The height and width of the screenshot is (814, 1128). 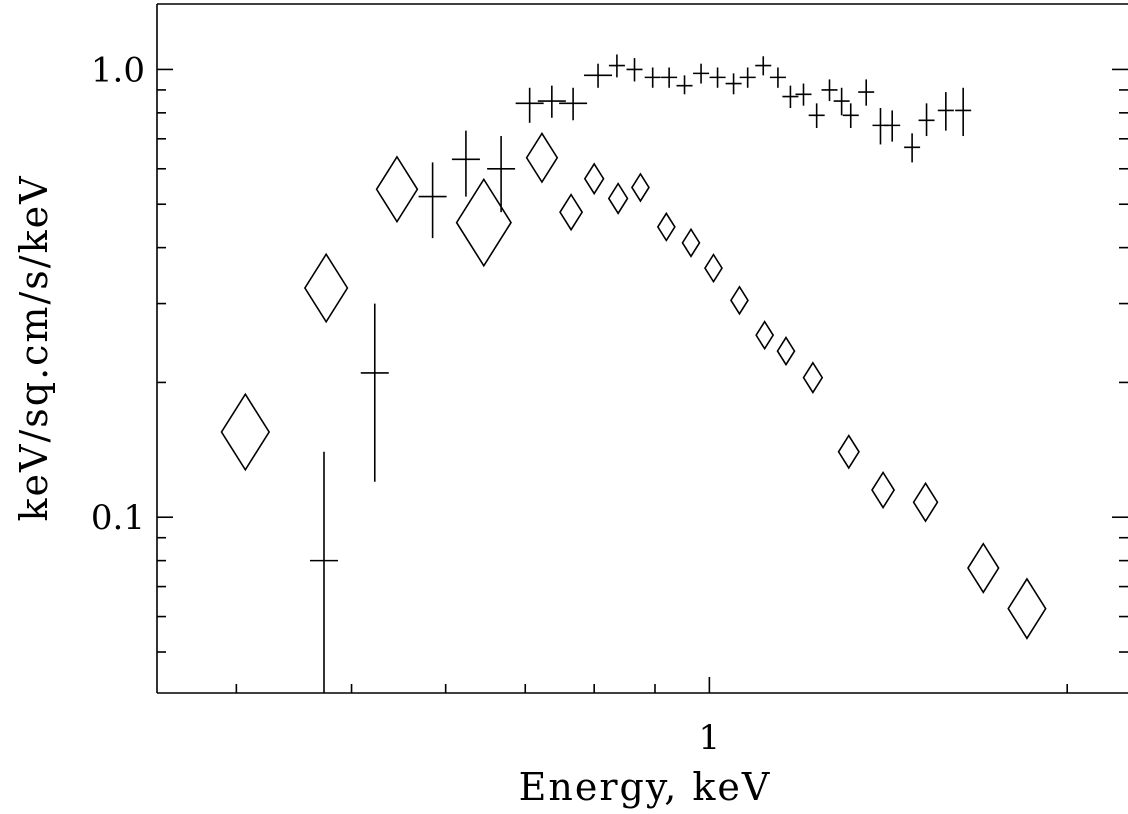 I want to click on y-tick-label: 0.1, so click(x=118, y=518).